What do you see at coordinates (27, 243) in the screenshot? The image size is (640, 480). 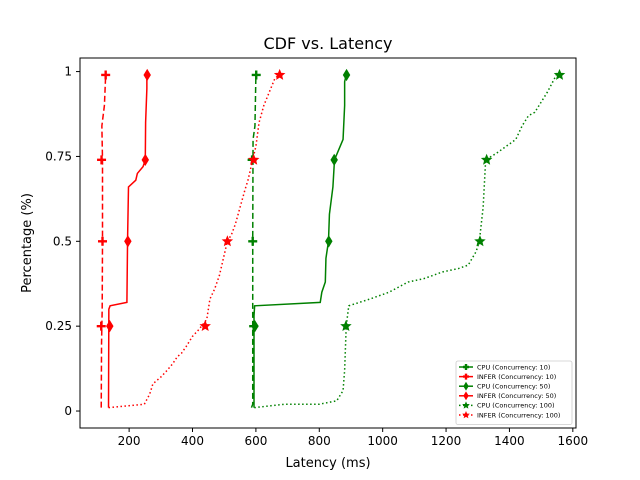 I see `y-axis-label: Percentage (%)` at bounding box center [27, 243].